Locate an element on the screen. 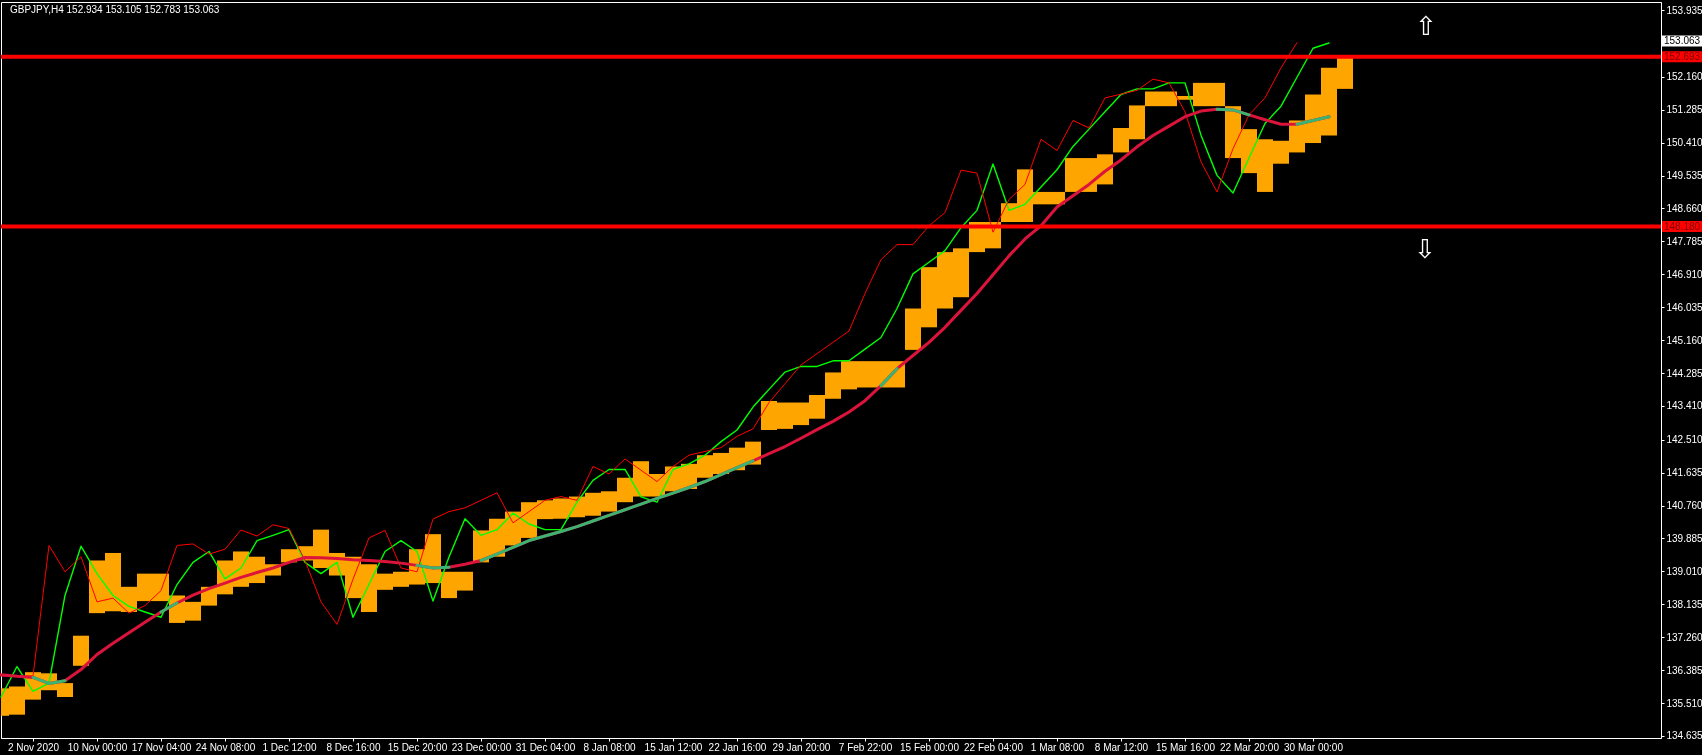 Image resolution: width=1702 pixels, height=755 pixels. x-tick-label: 8 Dec 16:00 is located at coordinates (353, 747).